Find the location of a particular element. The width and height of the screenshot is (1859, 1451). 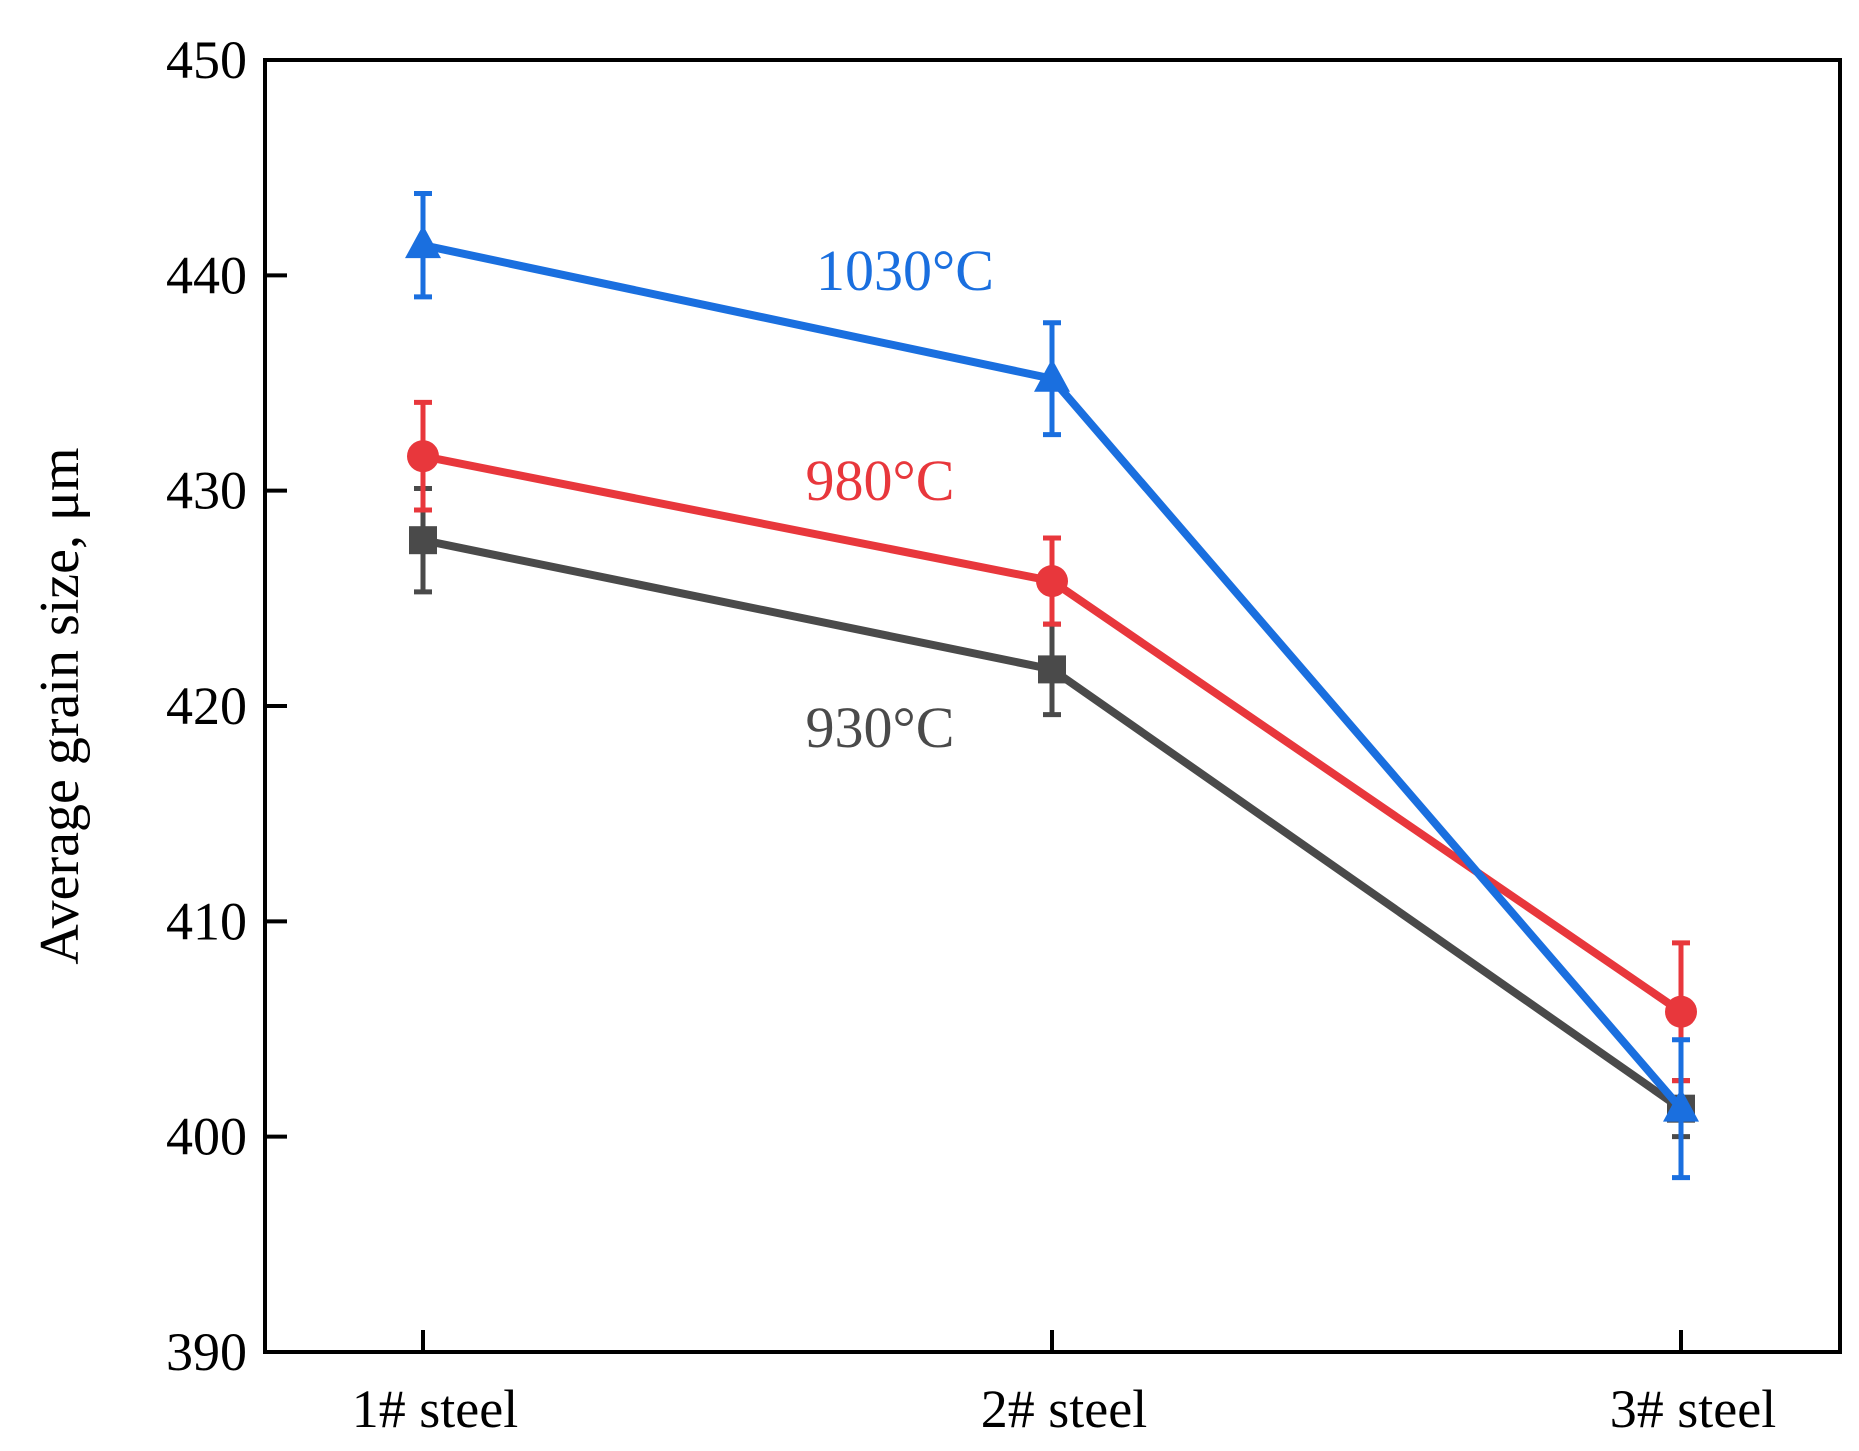

y-tick-label: 410 is located at coordinates (206, 921).